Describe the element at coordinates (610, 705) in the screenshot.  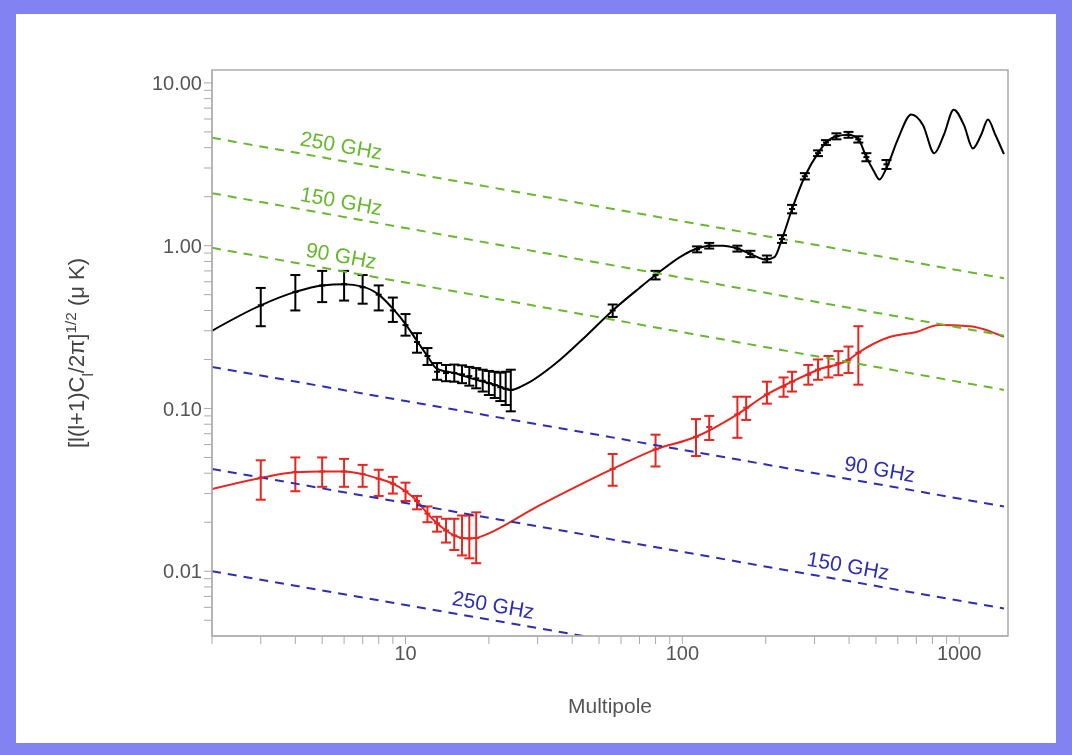
I see `x-axis-title: Multipole` at that location.